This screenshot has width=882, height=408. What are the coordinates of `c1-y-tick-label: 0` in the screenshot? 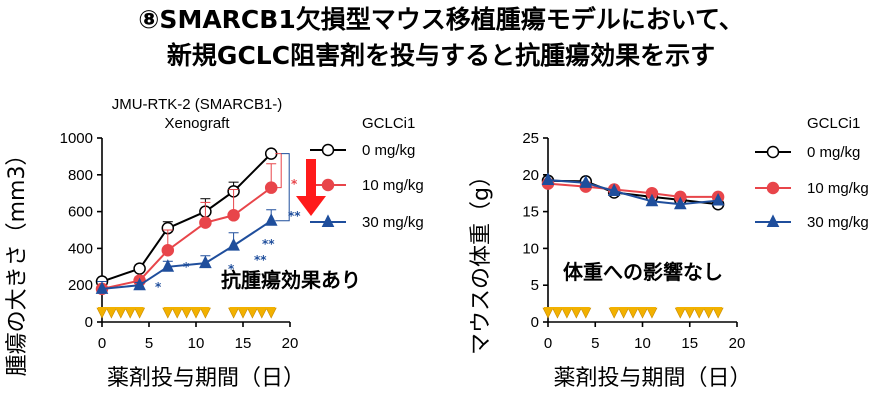 It's located at (89, 322).